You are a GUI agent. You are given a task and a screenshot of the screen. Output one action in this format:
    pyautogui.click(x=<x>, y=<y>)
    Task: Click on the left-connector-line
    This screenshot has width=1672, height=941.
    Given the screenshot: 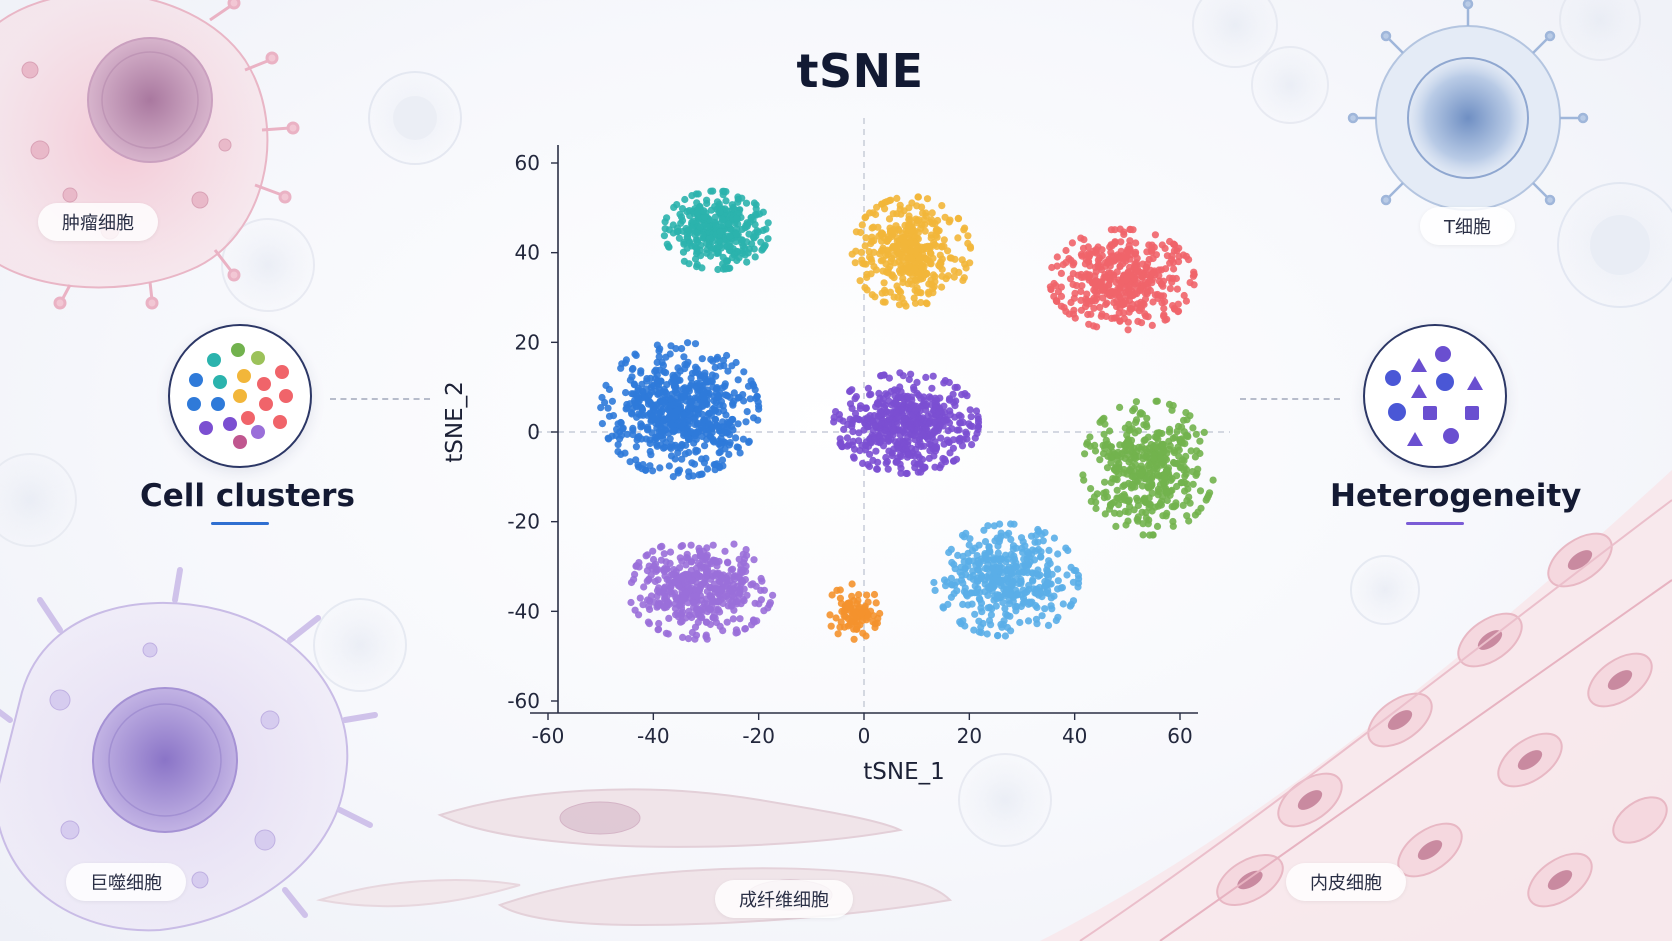 What is the action you would take?
    pyautogui.click(x=380, y=399)
    